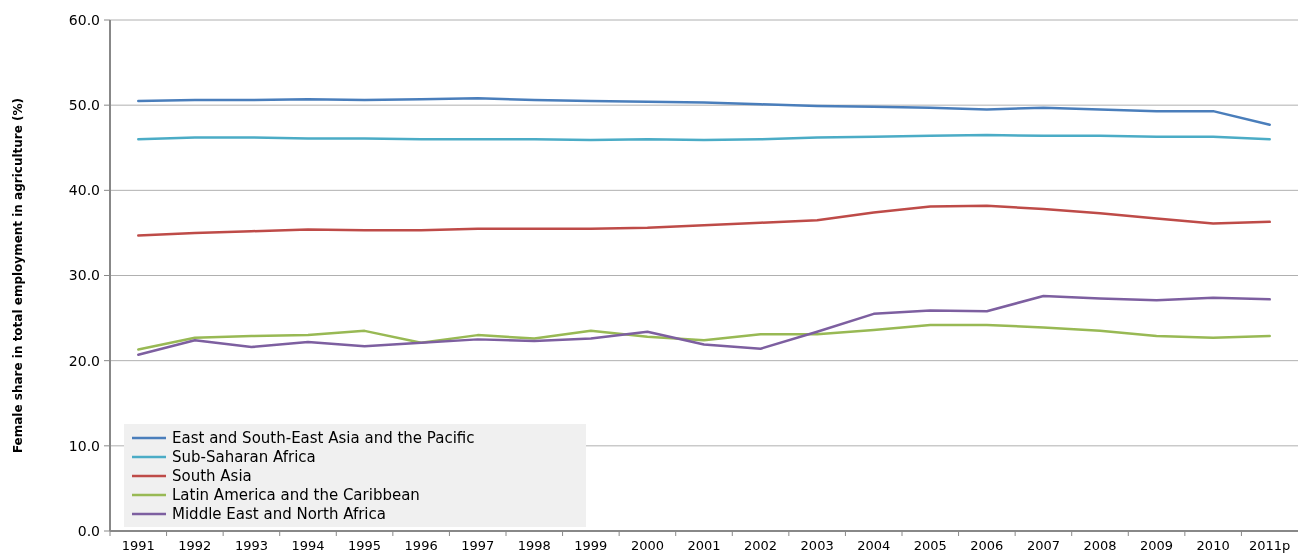  What do you see at coordinates (88, 530) in the screenshot?
I see `y-tick-label: 0.0` at bounding box center [88, 530].